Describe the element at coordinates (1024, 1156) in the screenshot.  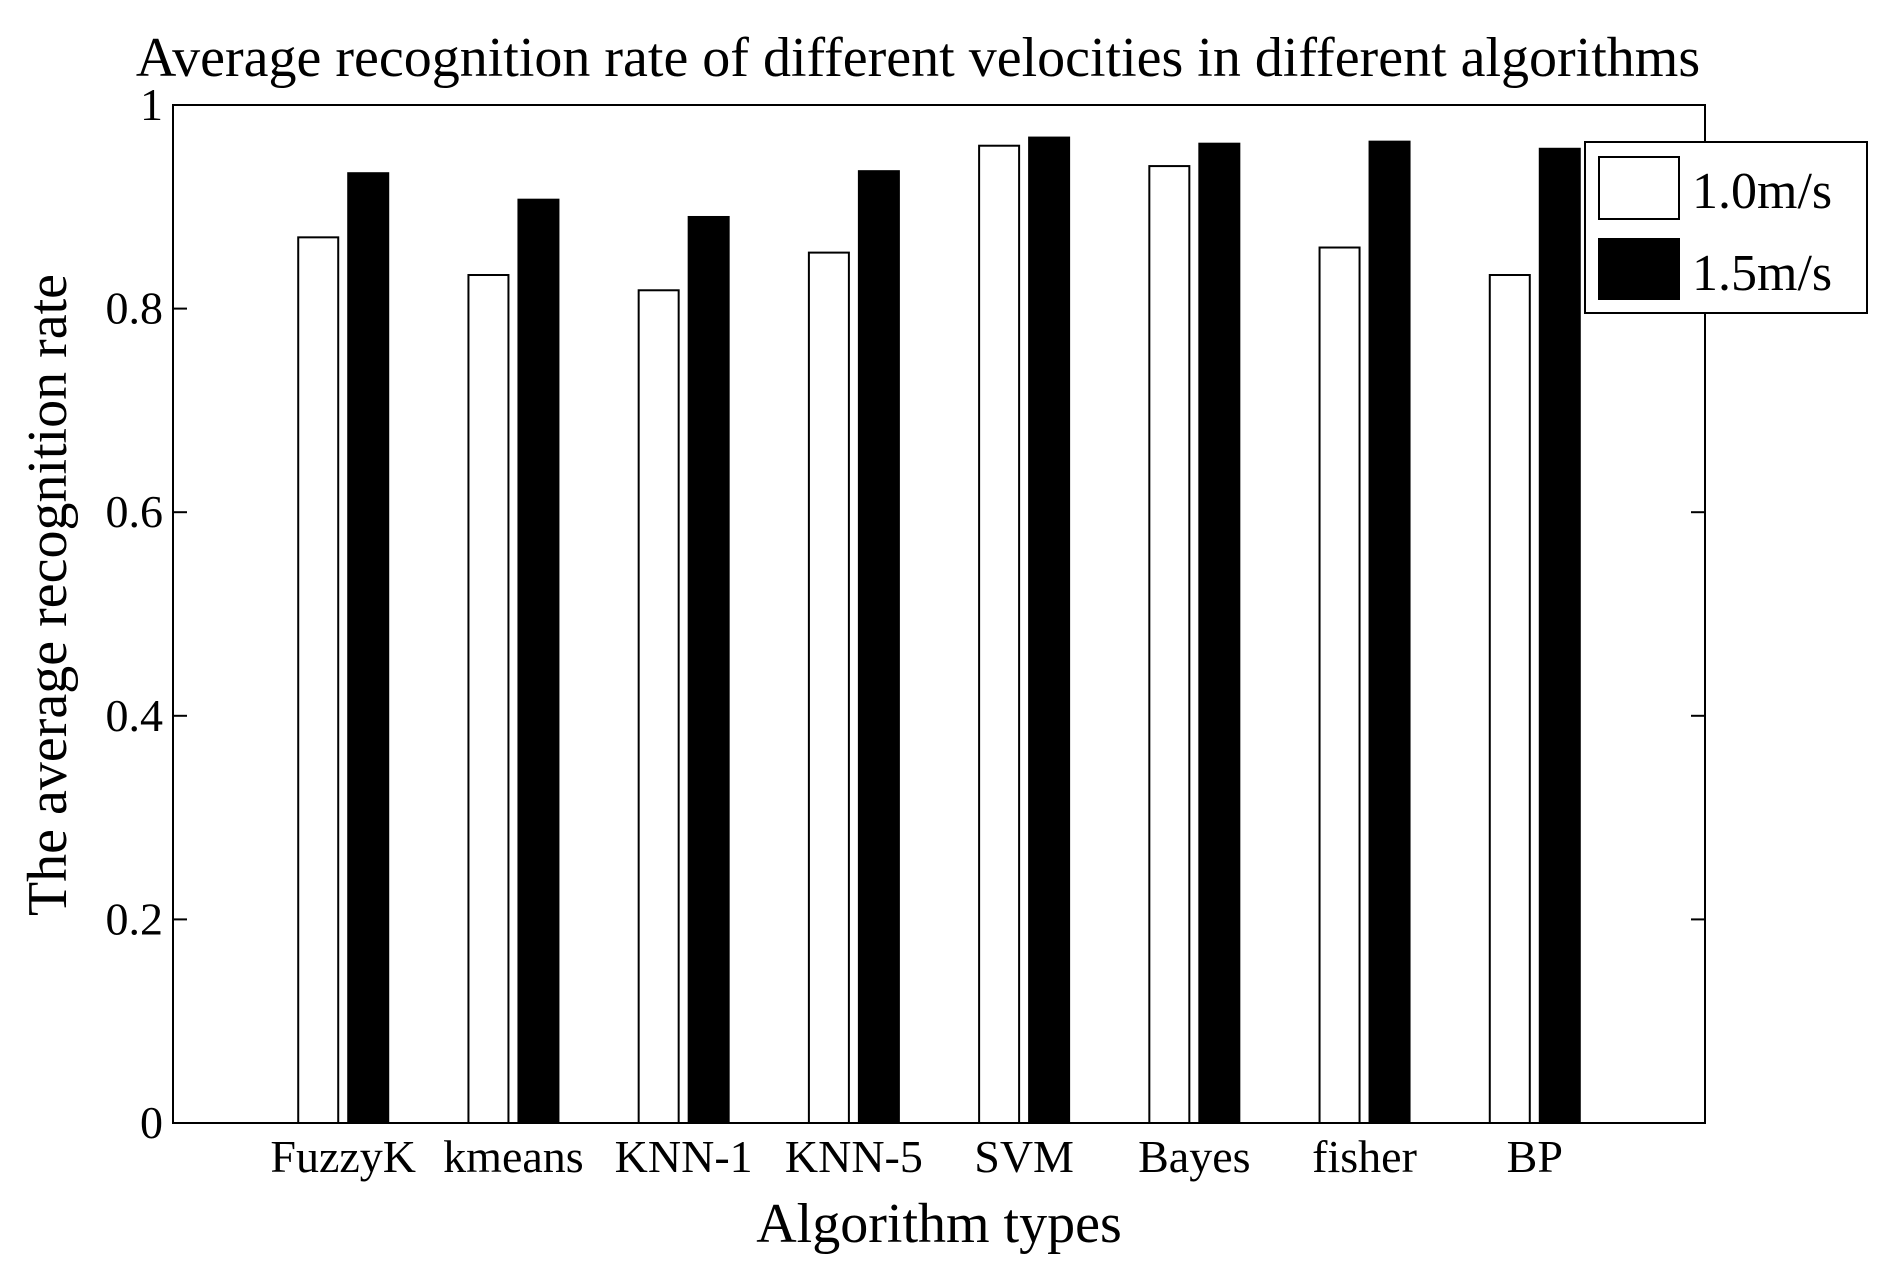
I see `x-tick-label: SVM` at that location.